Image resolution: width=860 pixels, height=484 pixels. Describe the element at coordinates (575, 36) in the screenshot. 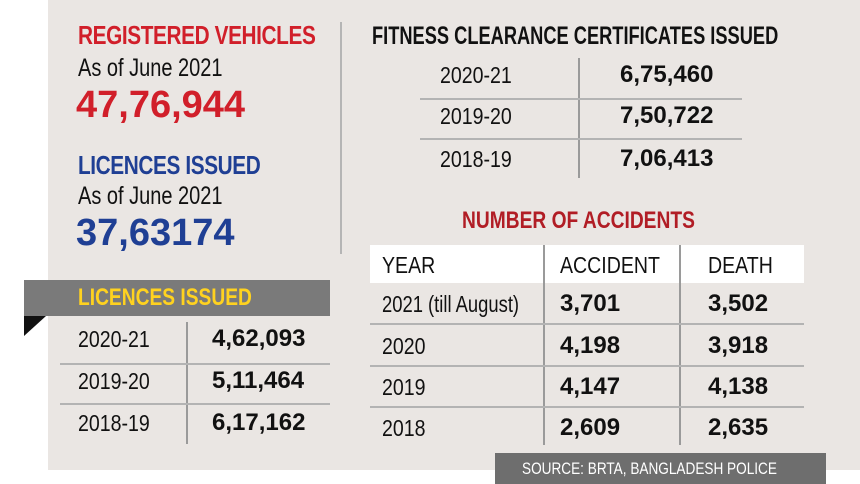

I see `fitness-title: FITNESS CLEARANCE CERTIFICATES ISSUED` at that location.